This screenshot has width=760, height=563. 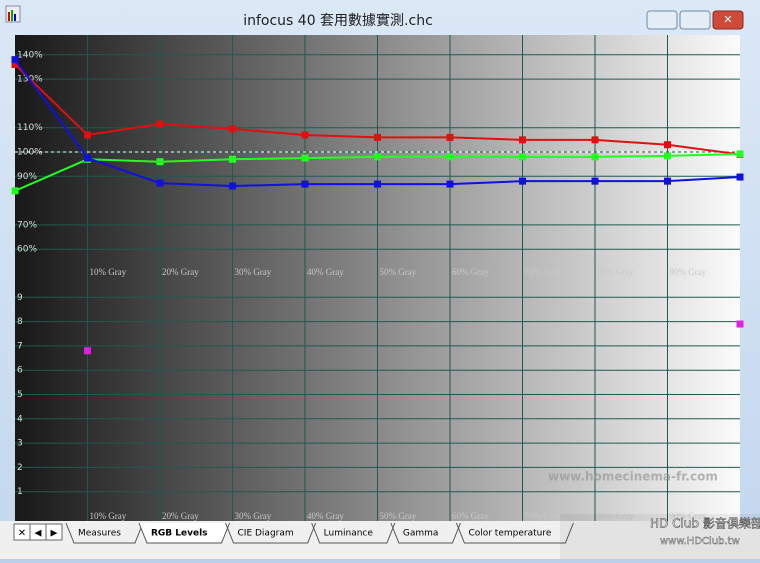 I want to click on y-tick-label: 6, so click(x=20, y=371).